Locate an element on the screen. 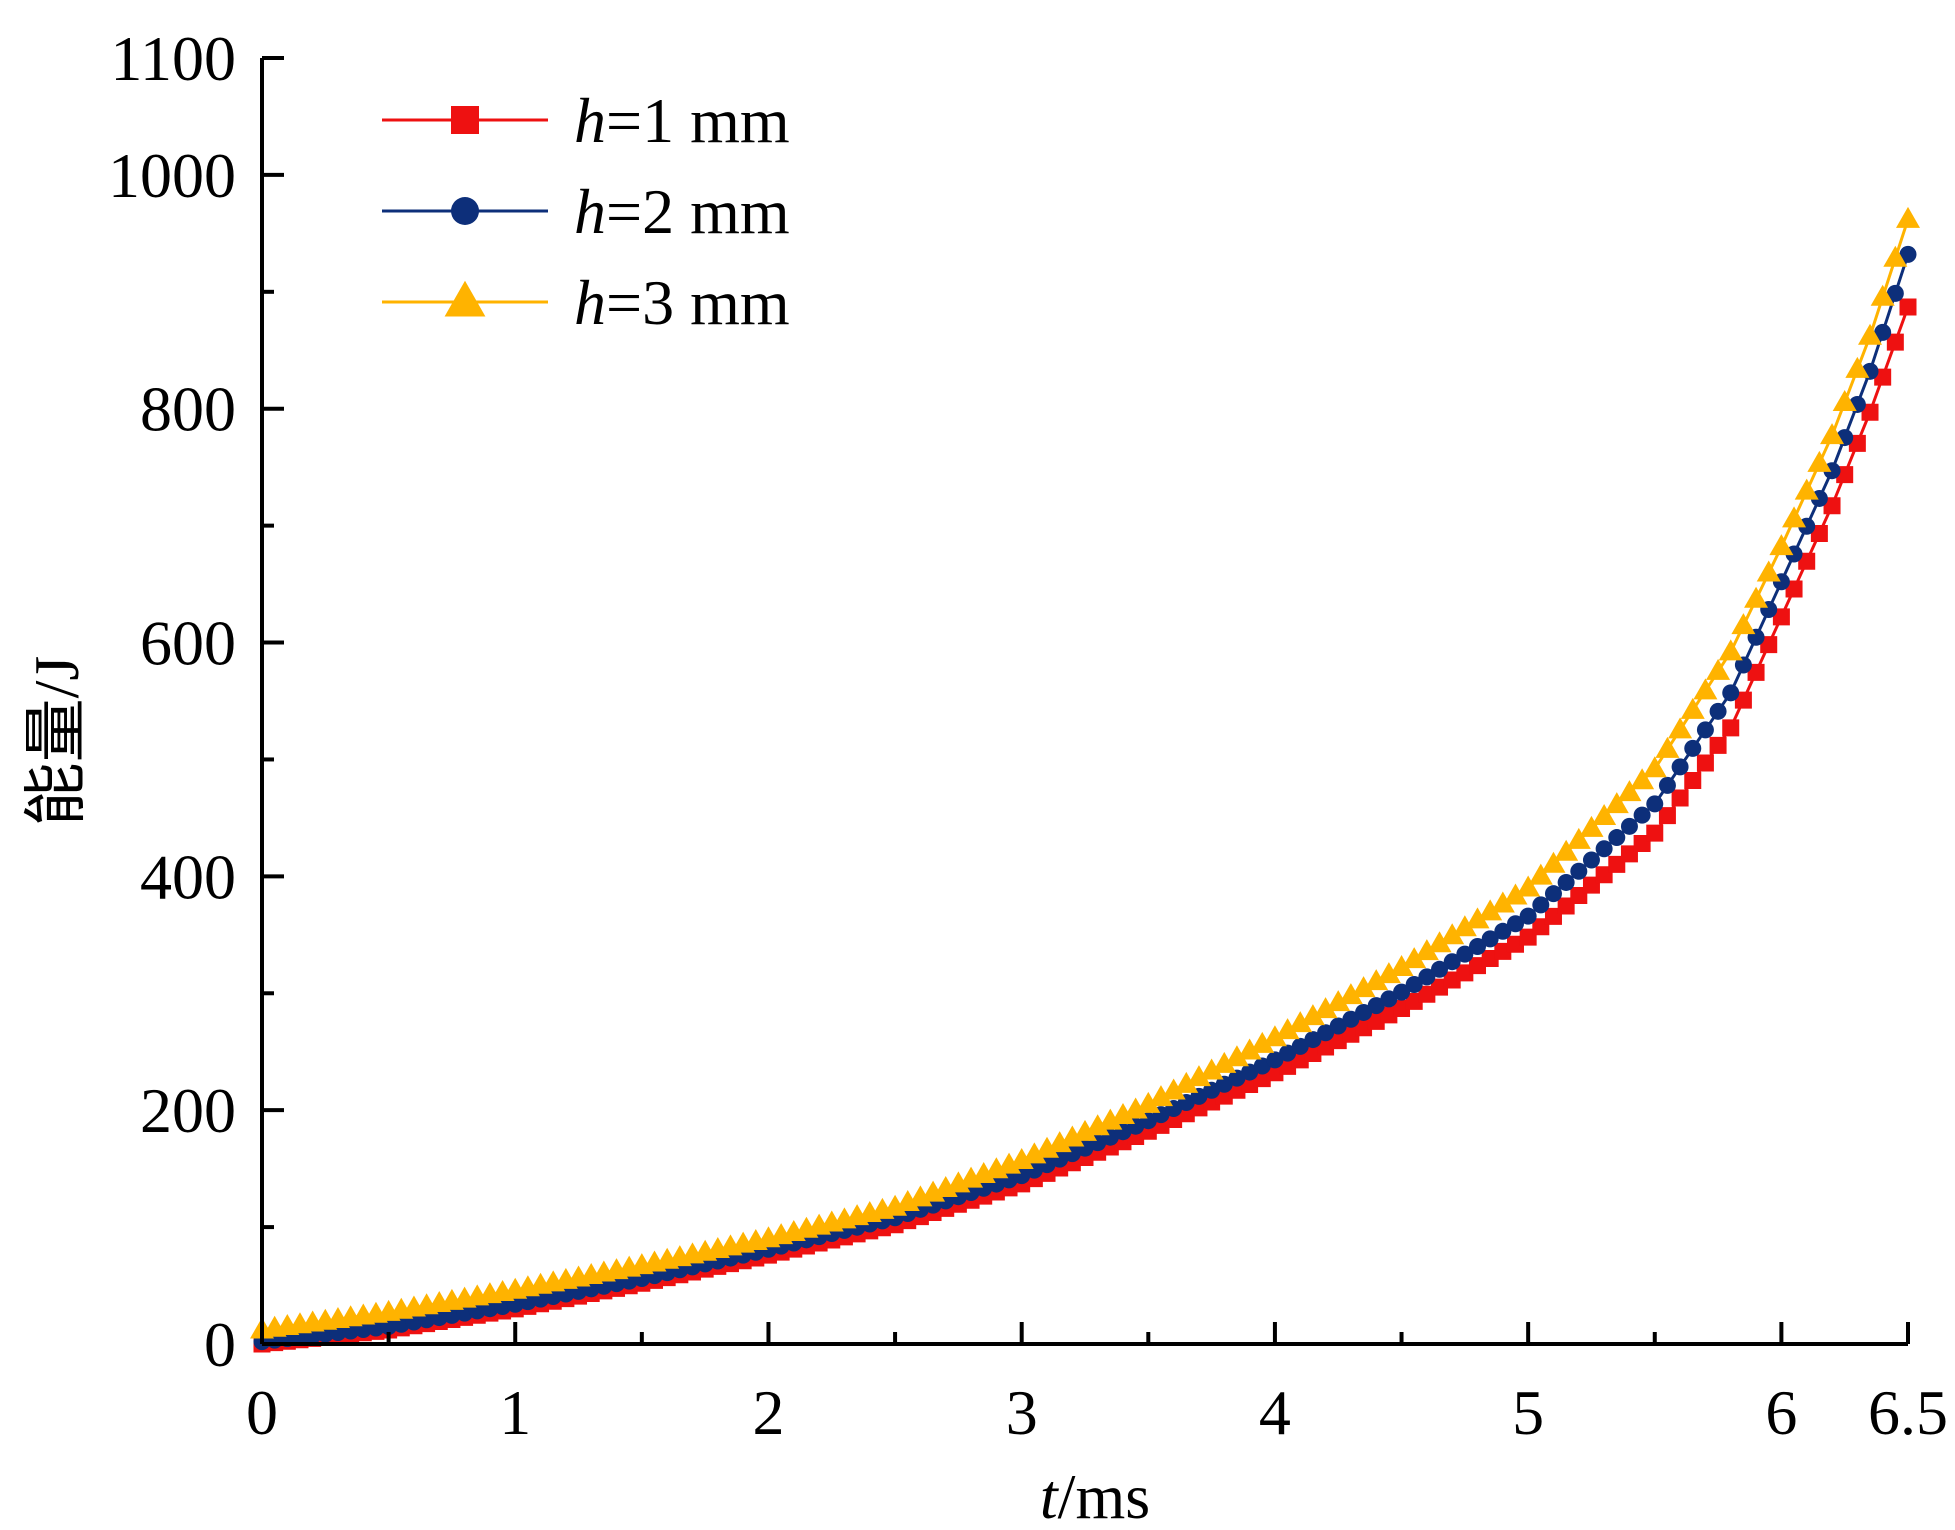  legend: h=1 mm h=2 mm h=3 mm is located at coordinates (586, 211).